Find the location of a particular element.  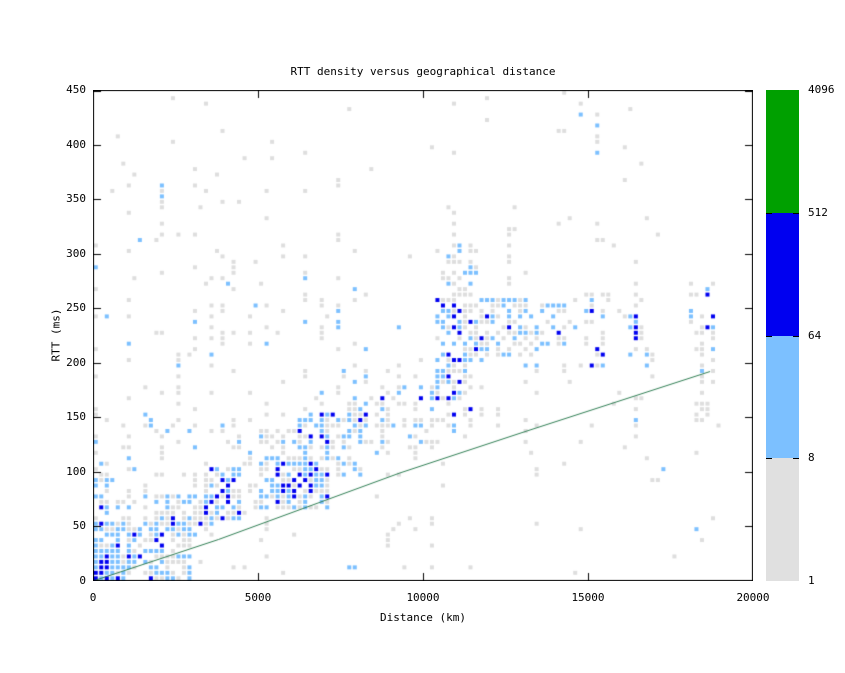

y-tick-label: 150 is located at coordinates (76, 417).